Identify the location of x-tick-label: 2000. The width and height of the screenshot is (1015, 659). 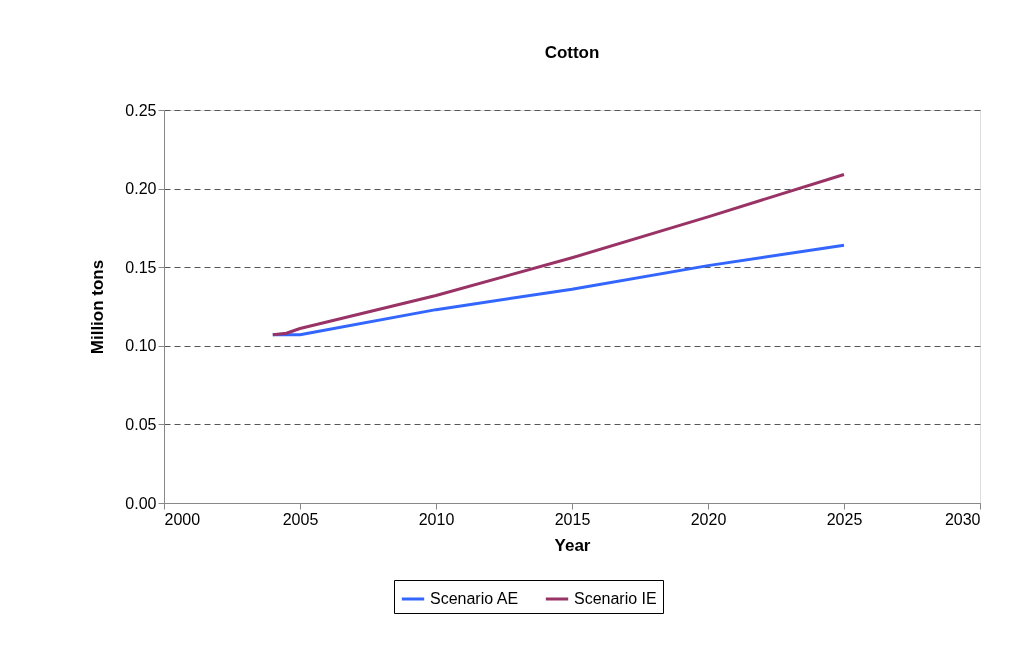
(182, 519).